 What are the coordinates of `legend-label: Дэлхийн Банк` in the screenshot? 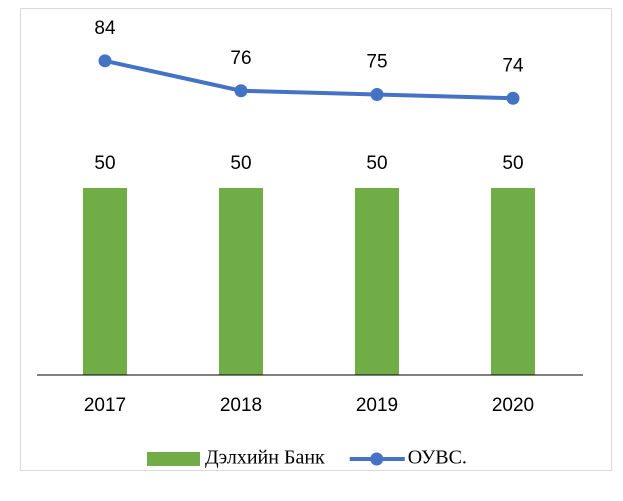 It's located at (265, 458).